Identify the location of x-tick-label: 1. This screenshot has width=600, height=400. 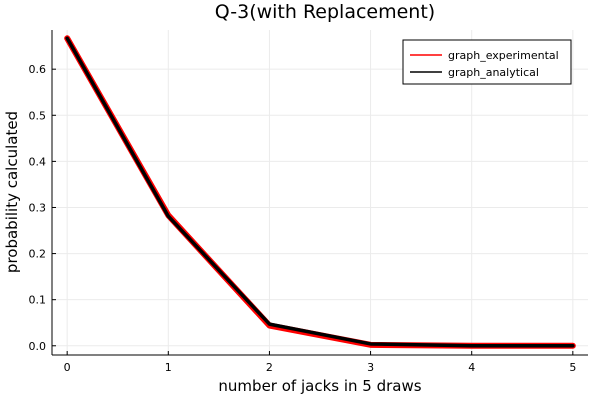
(168, 367).